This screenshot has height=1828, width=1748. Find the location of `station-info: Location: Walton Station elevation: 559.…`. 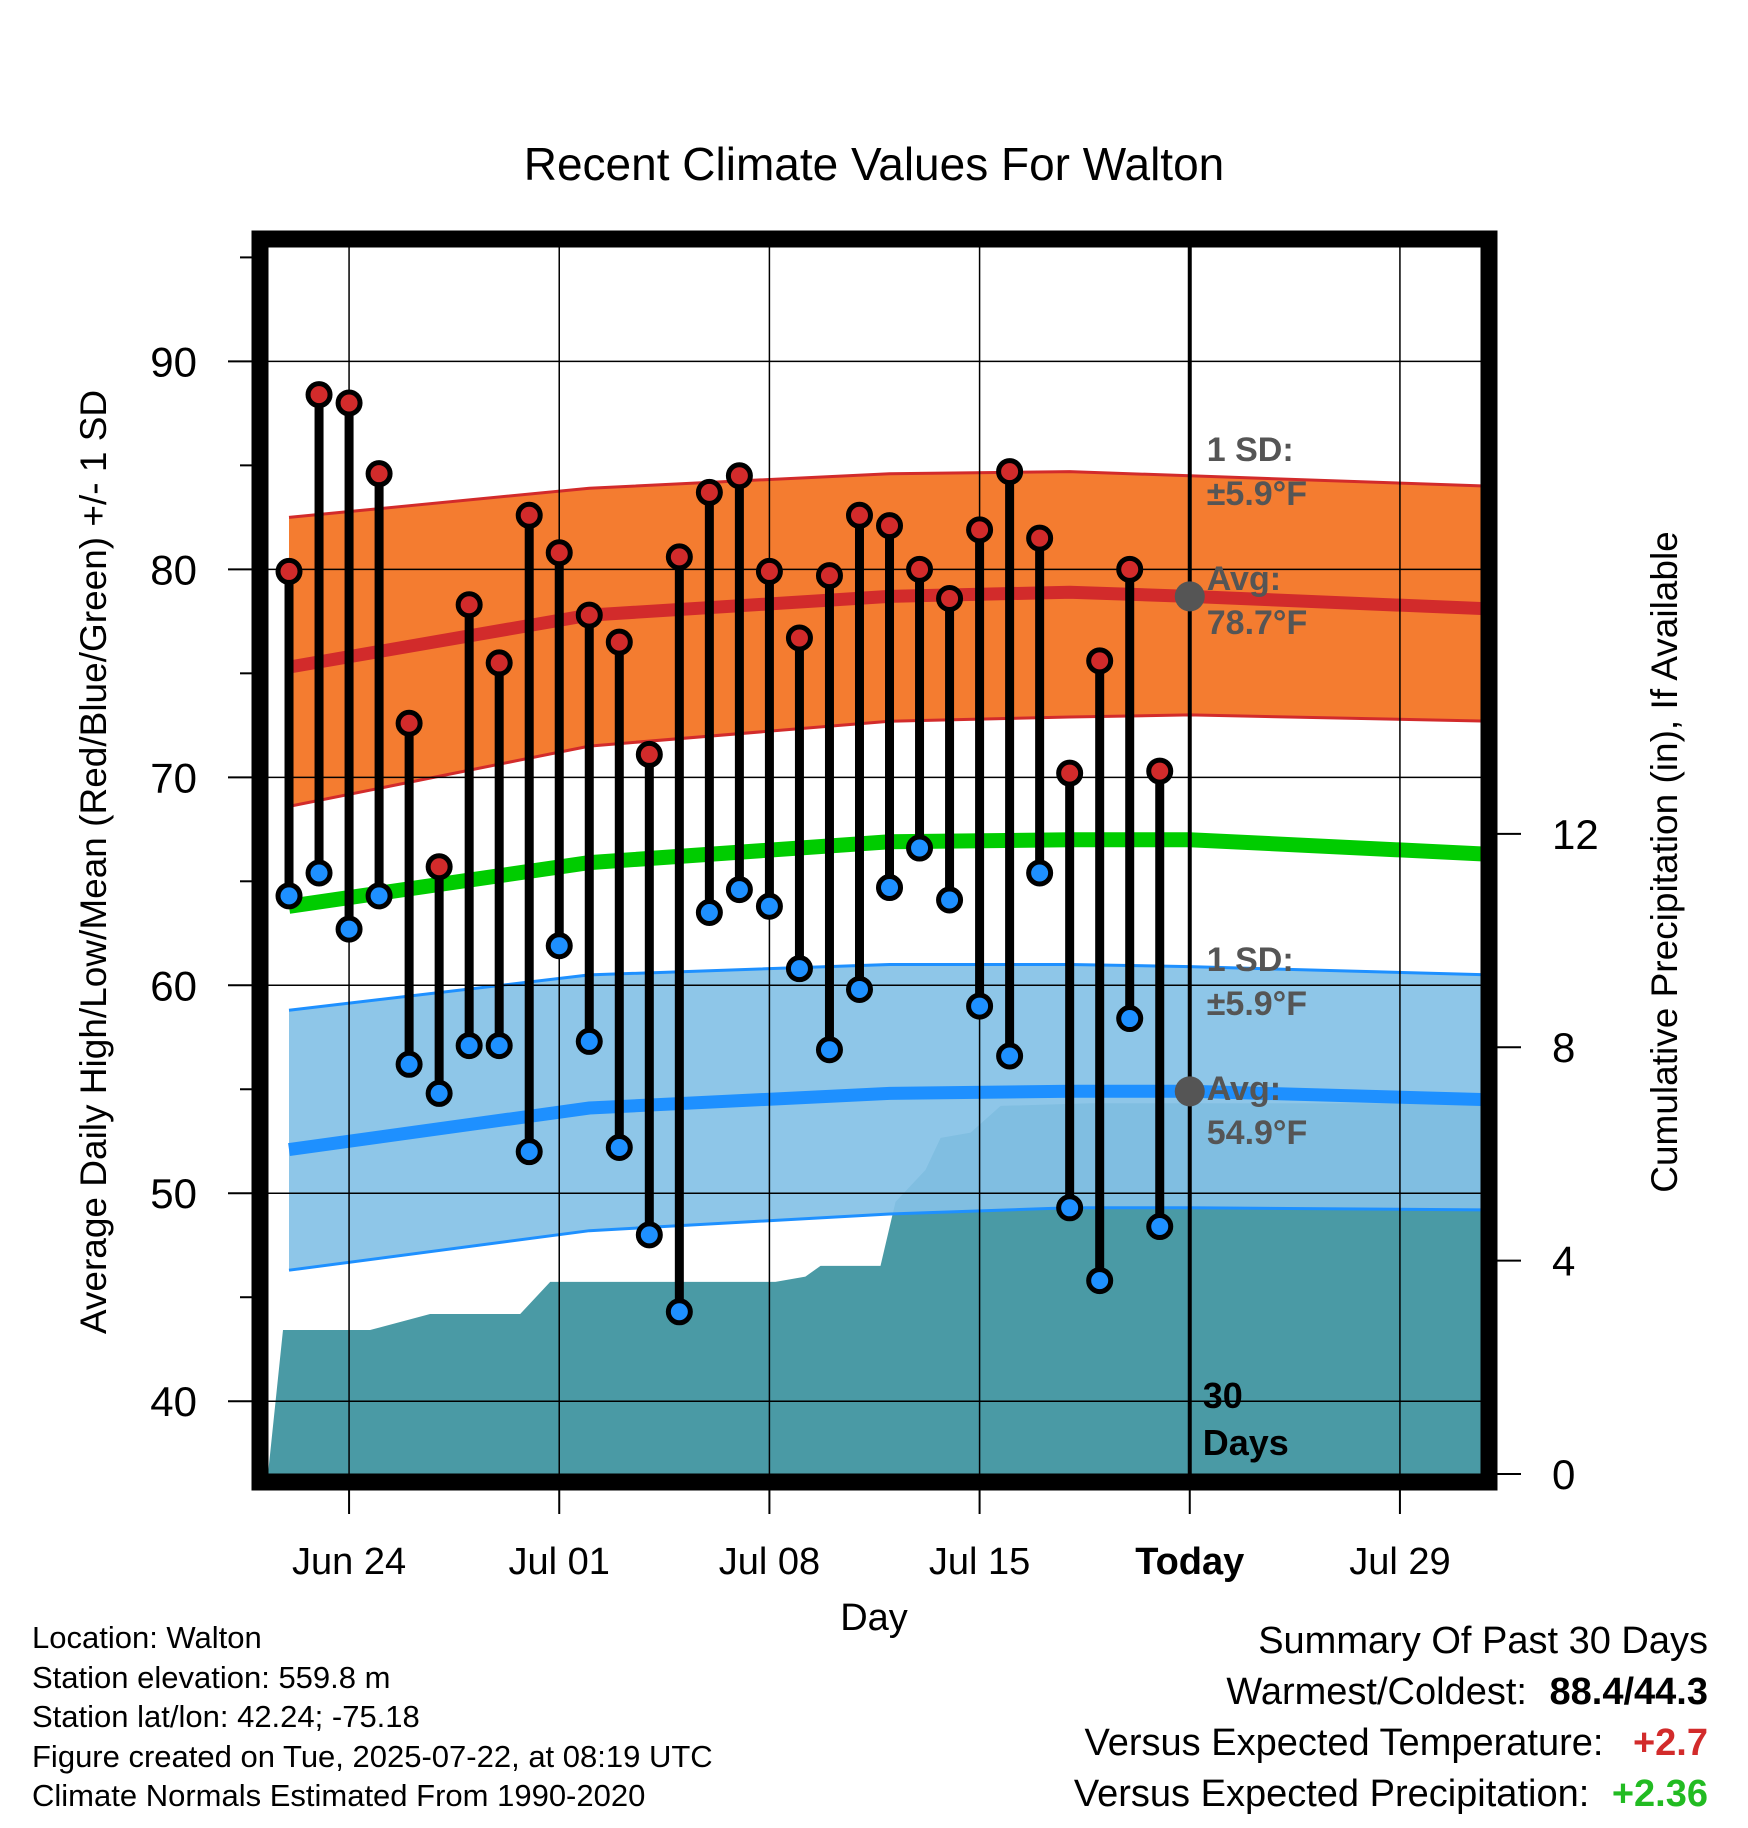

station-info: Location: Walton Station elevation: 559.… is located at coordinates (372, 1717).